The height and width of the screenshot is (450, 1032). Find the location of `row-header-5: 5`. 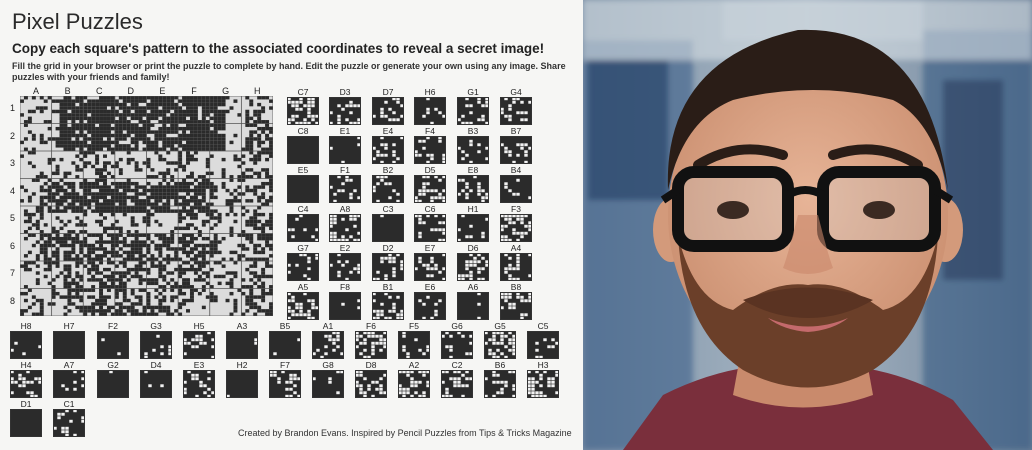

row-header-5: 5 is located at coordinates (13, 218).